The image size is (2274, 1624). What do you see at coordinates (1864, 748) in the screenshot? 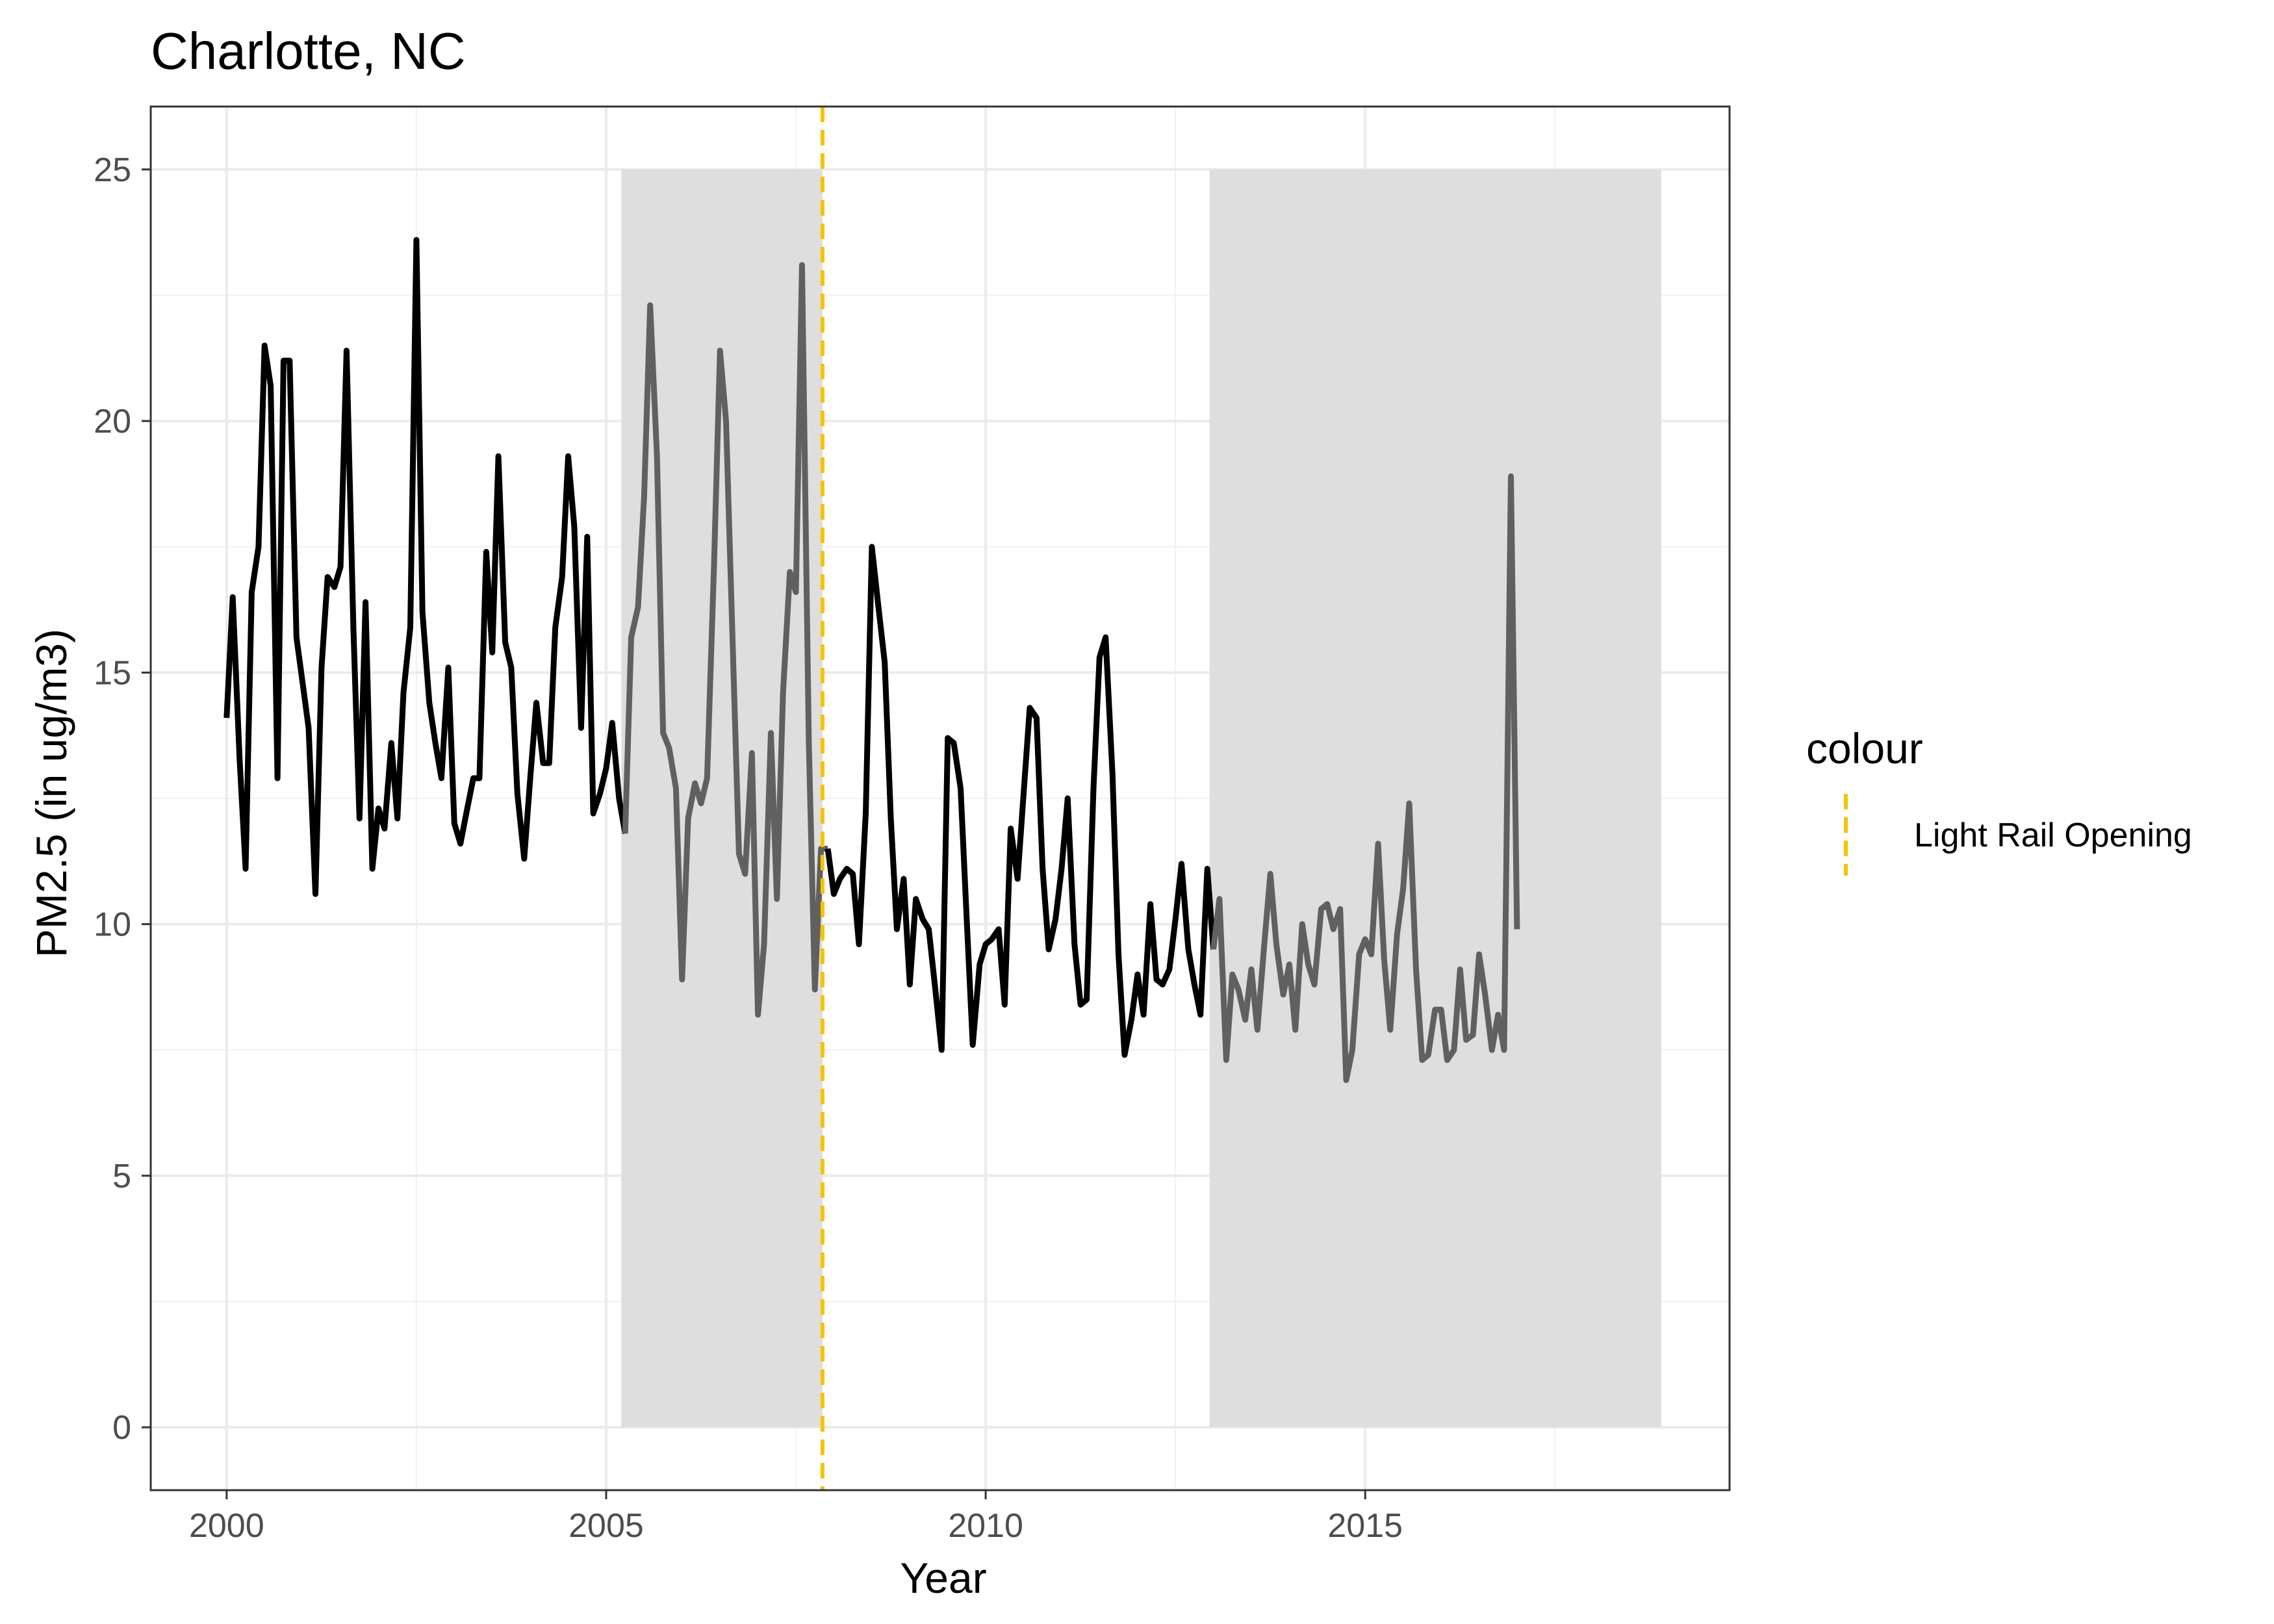
I see `legend-title: colour` at bounding box center [1864, 748].